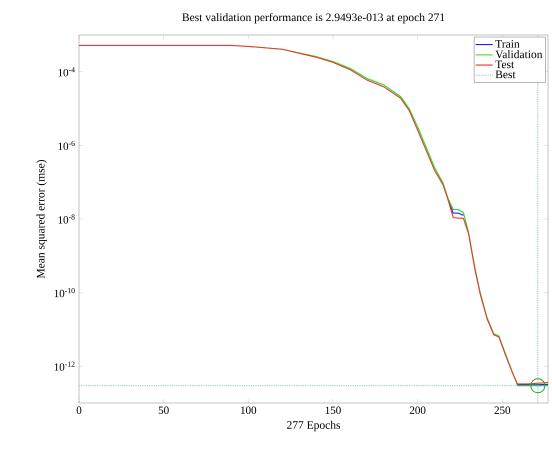 This screenshot has height=456, width=552. I want to click on legend-label: Best, so click(506, 74).